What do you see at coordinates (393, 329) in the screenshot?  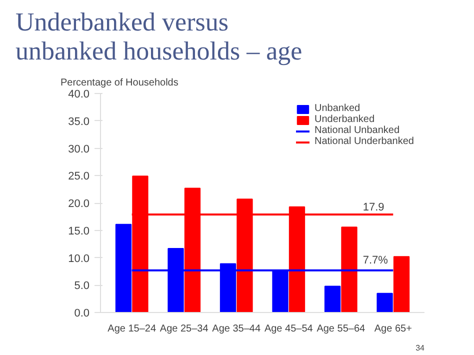 I see `x-tick-label: Age 65+` at bounding box center [393, 329].